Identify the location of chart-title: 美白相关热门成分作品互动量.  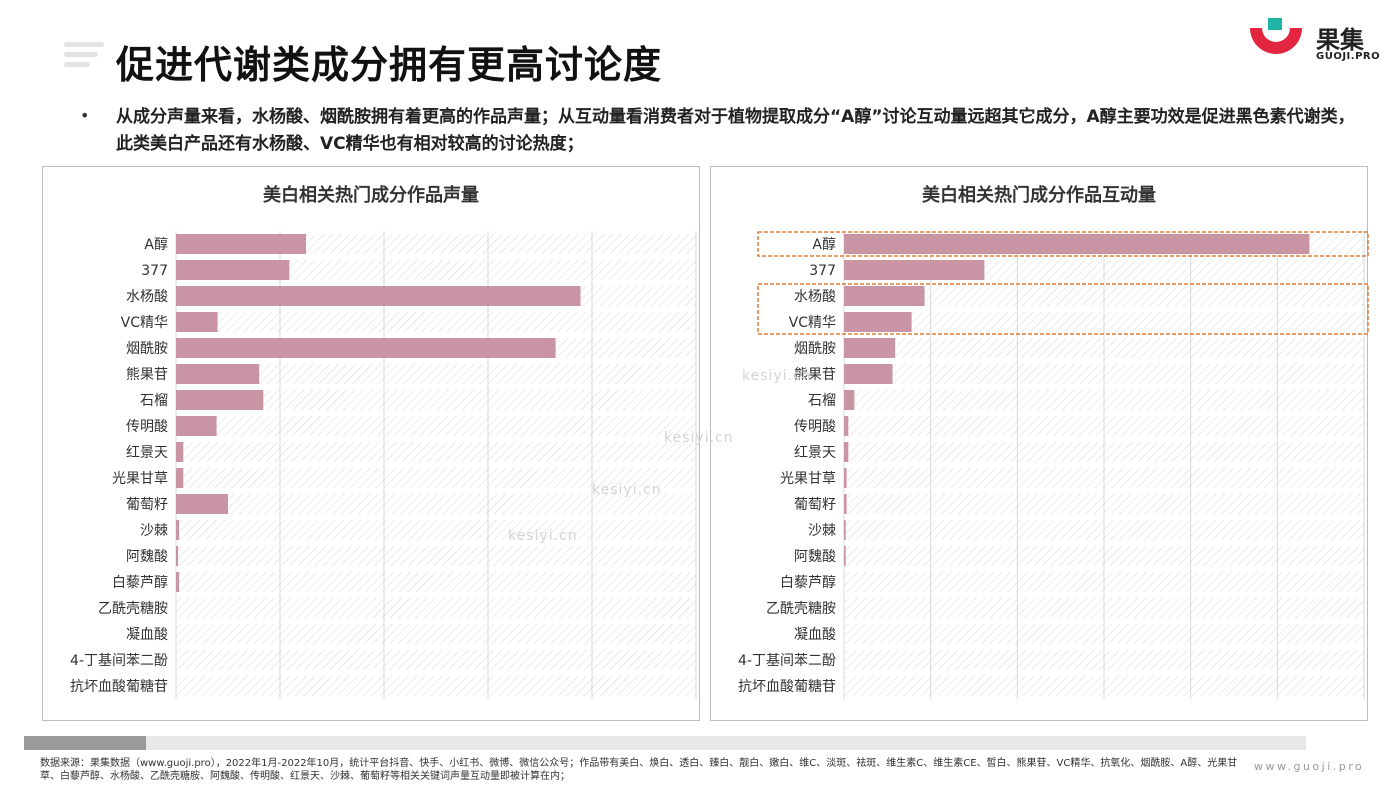
(1039, 195).